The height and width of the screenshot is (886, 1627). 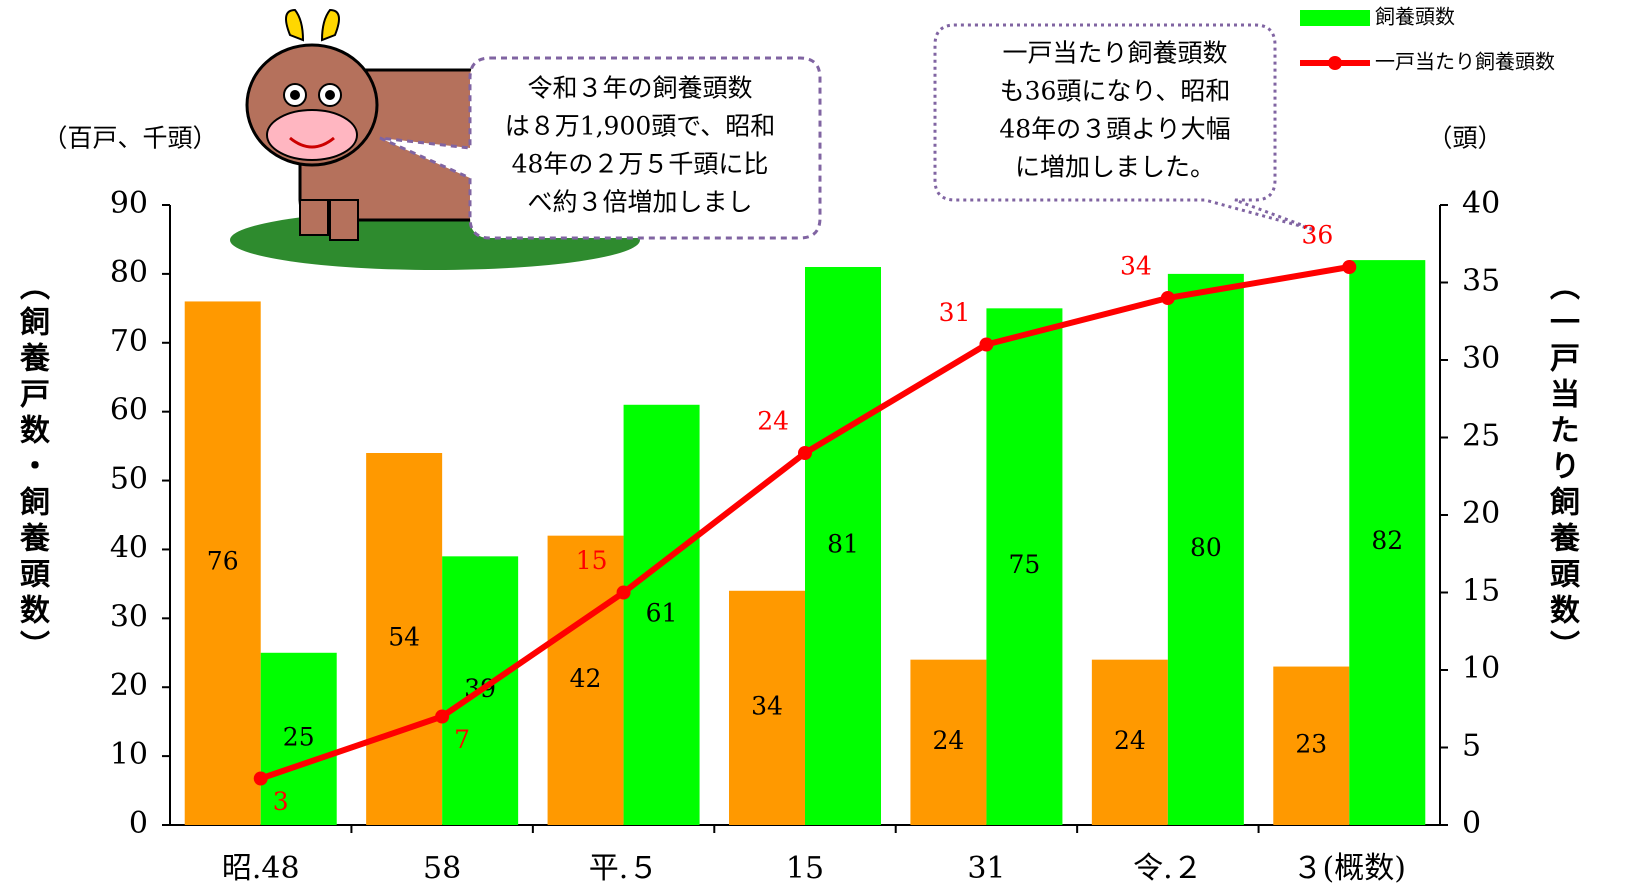 I want to click on y-tick-label: 90, so click(x=129, y=203).